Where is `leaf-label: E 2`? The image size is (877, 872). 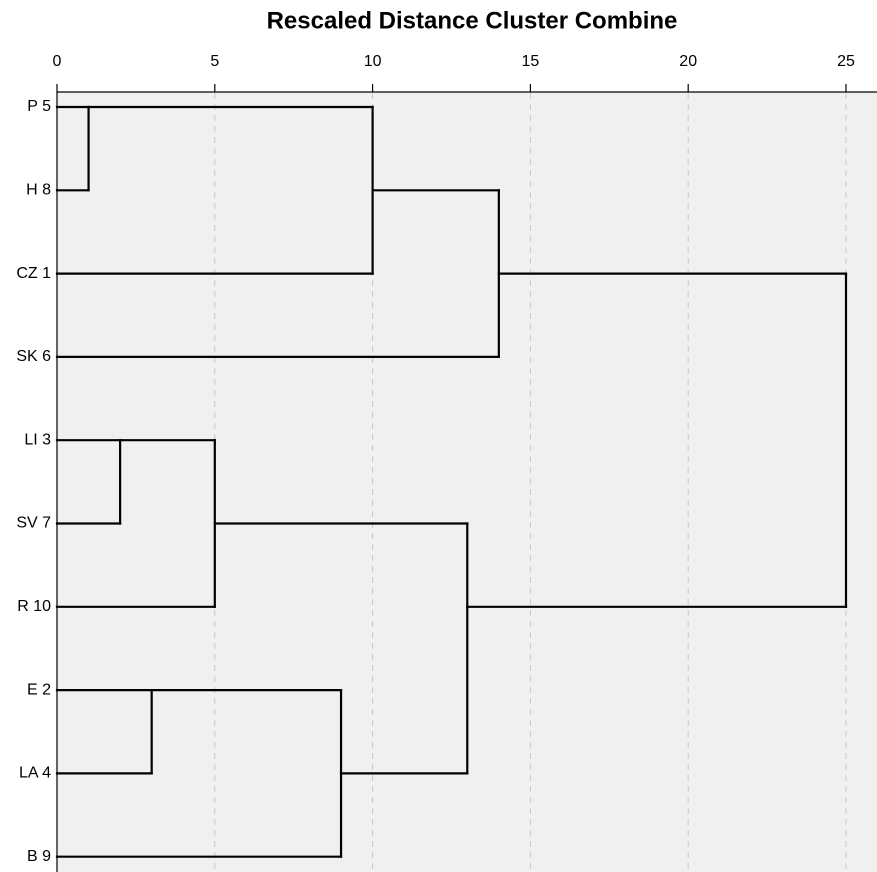 leaf-label: E 2 is located at coordinates (39, 689).